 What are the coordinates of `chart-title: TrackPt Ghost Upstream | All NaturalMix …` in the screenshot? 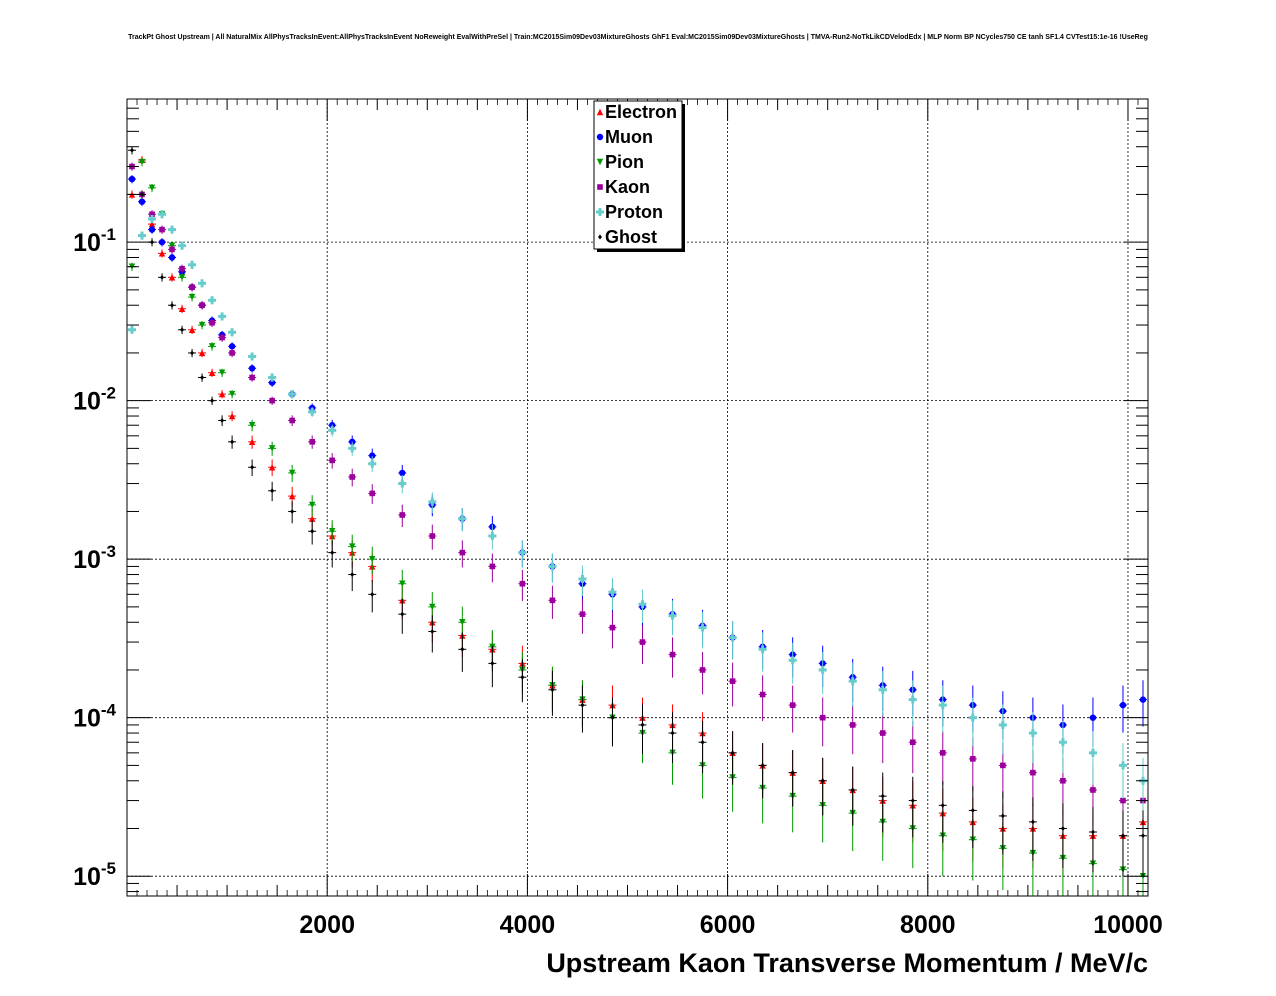 It's located at (638, 37).